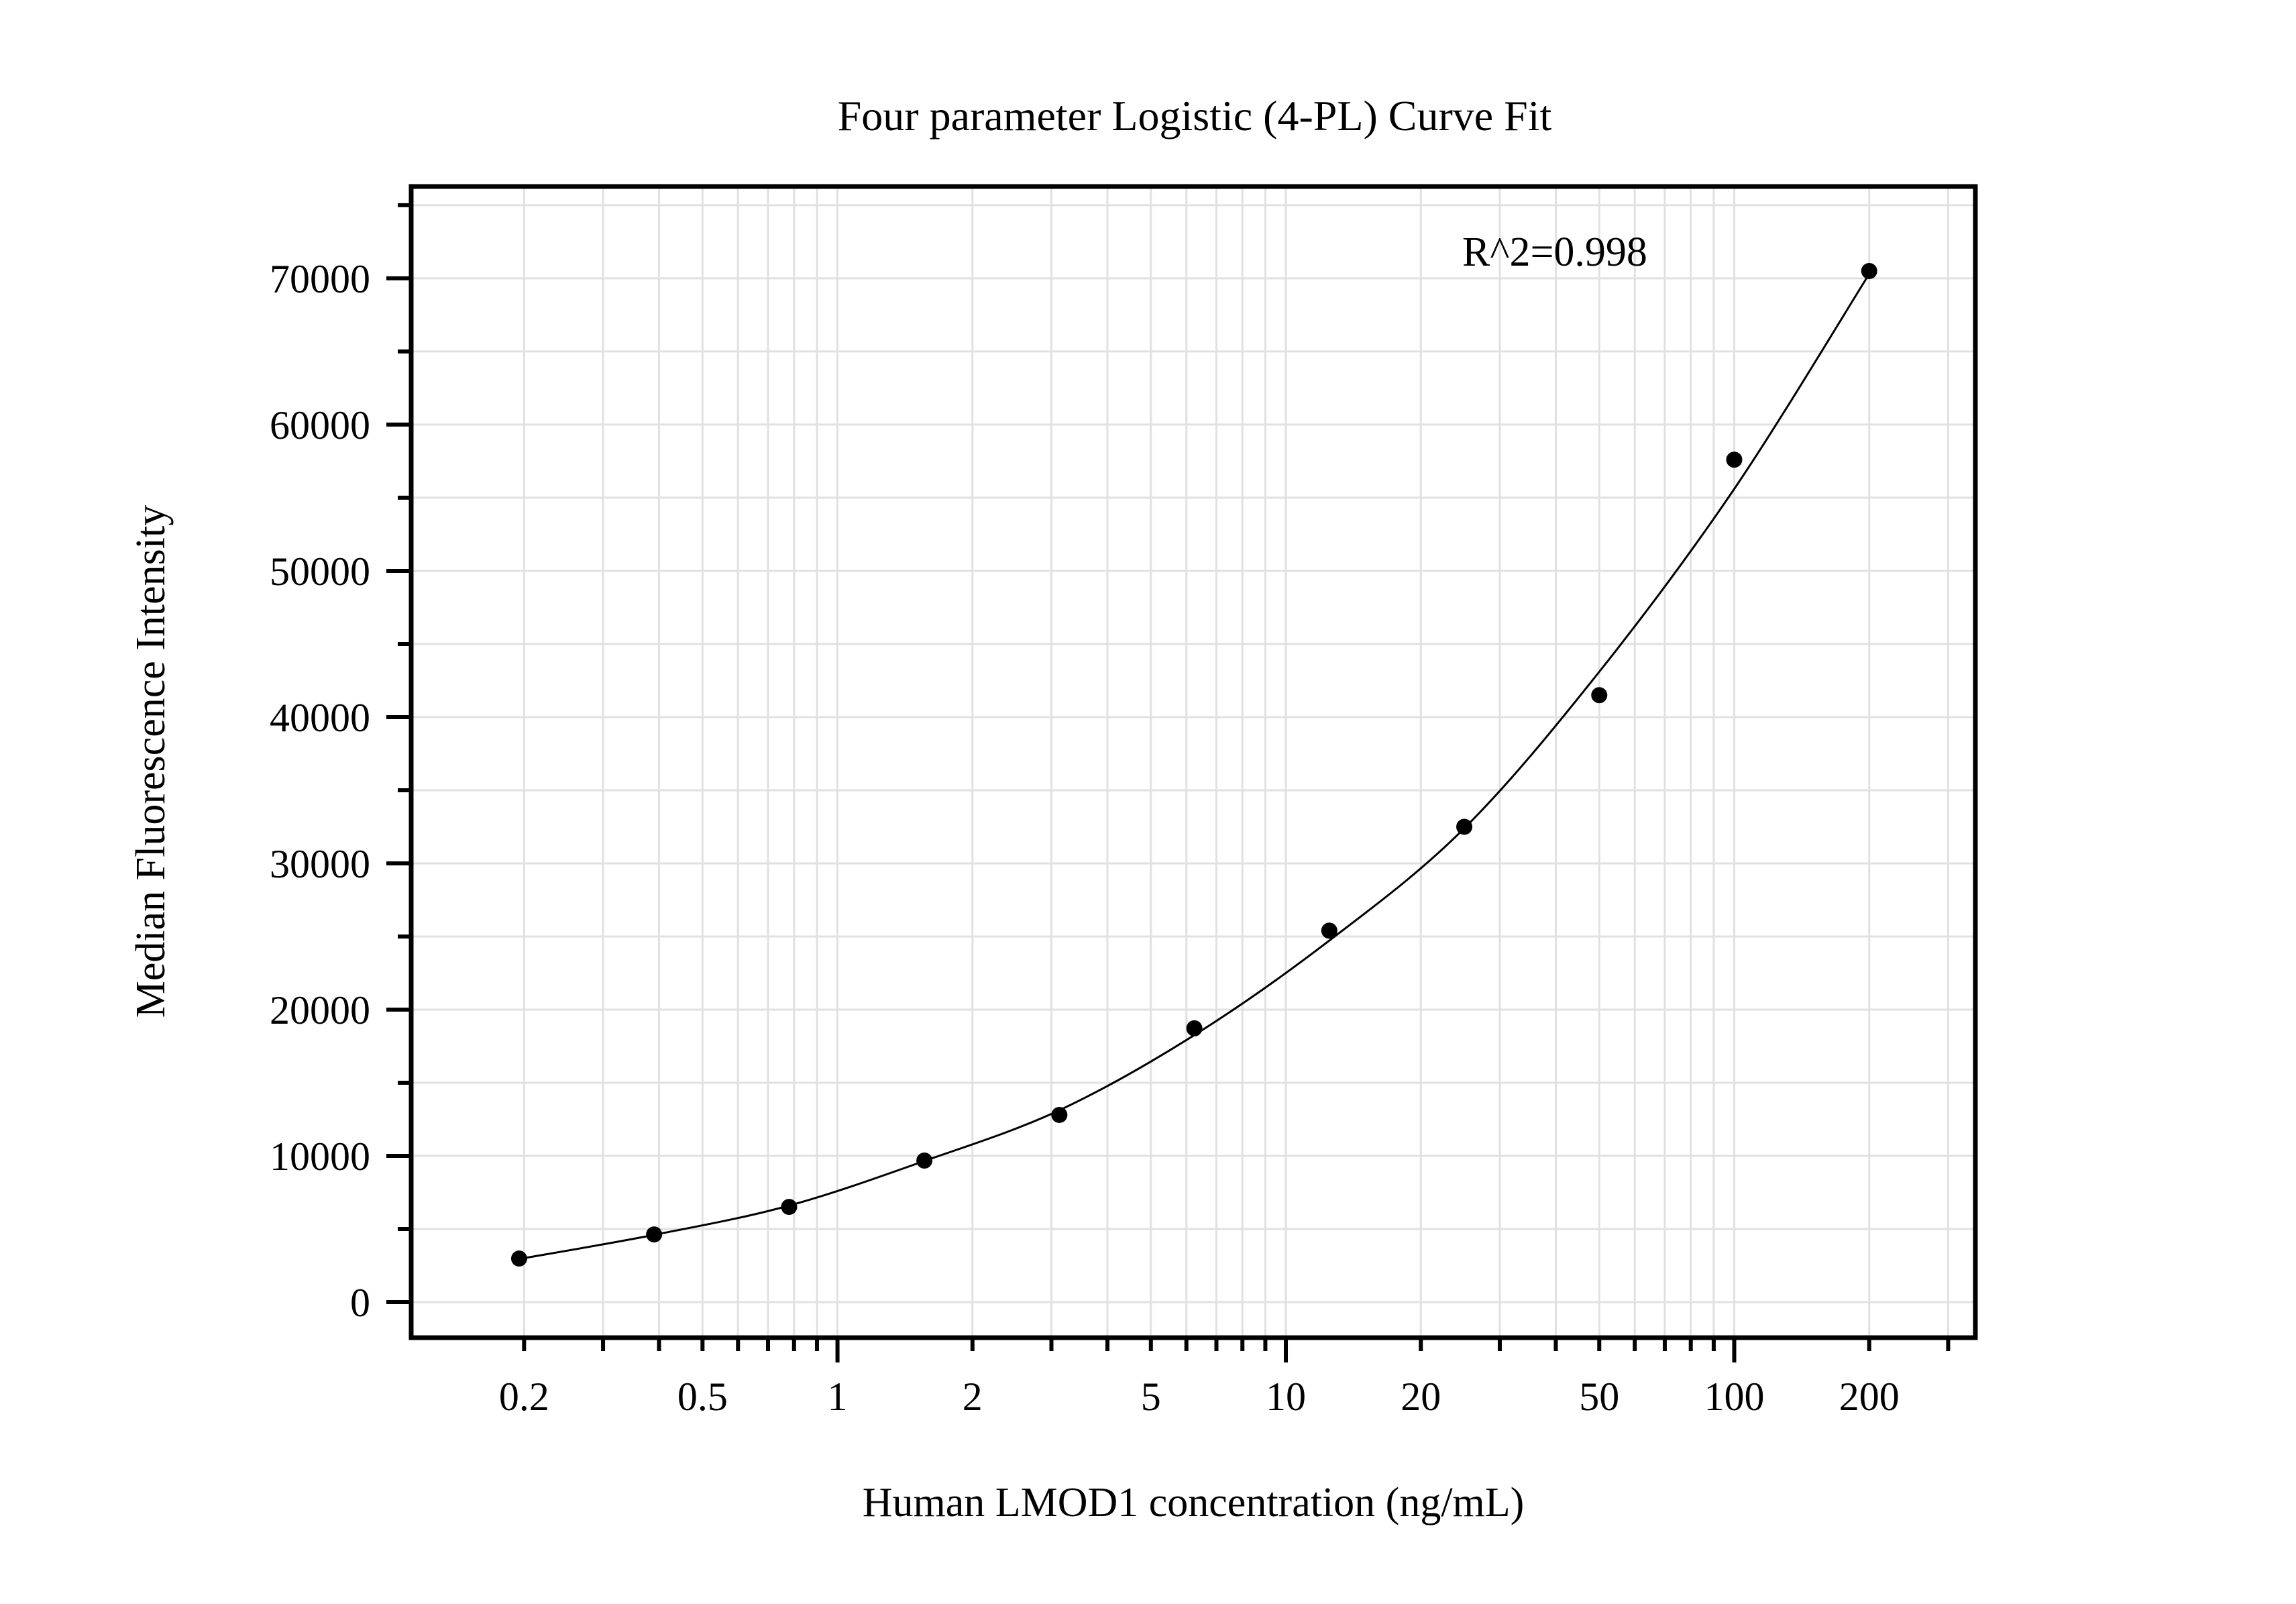 The width and height of the screenshot is (2296, 1604). I want to click on x-tick-label: 200, so click(1869, 1397).